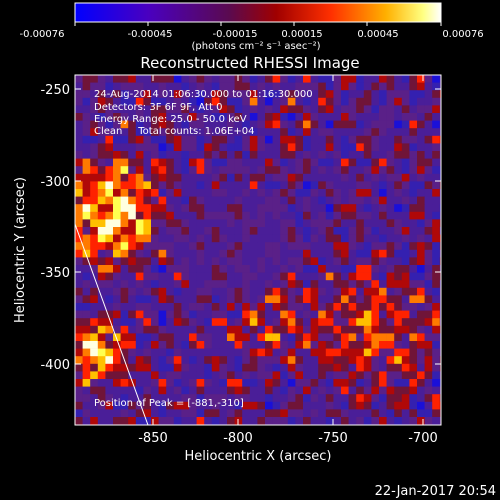 Image resolution: width=500 pixels, height=500 pixels. What do you see at coordinates (55, 182) in the screenshot?
I see `y-tick-label: -300` at bounding box center [55, 182].